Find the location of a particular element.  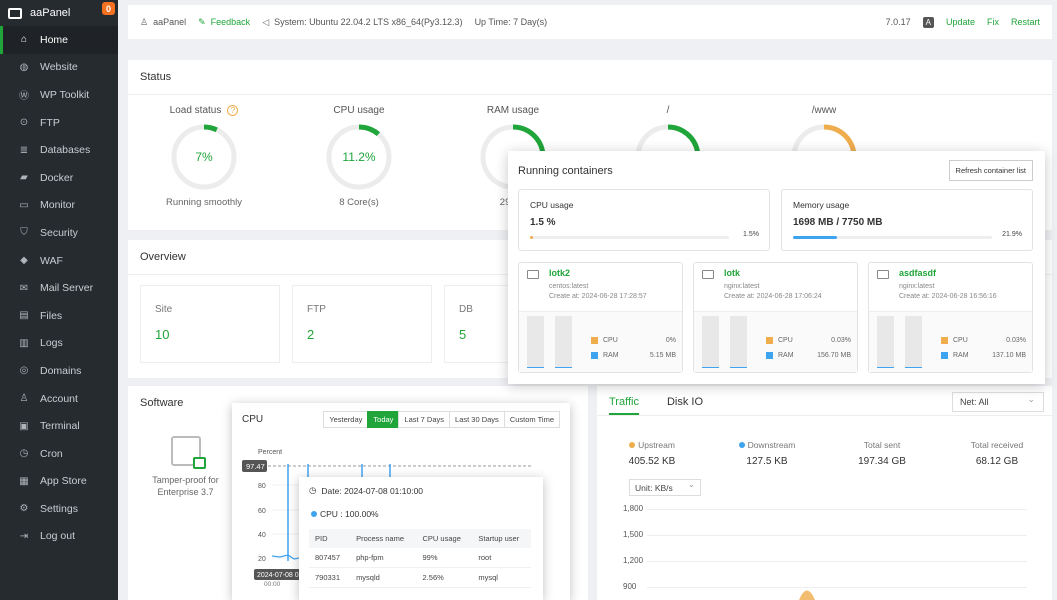

sidebar-item-mail-server: ✉ Mail Server is located at coordinates (59, 288).